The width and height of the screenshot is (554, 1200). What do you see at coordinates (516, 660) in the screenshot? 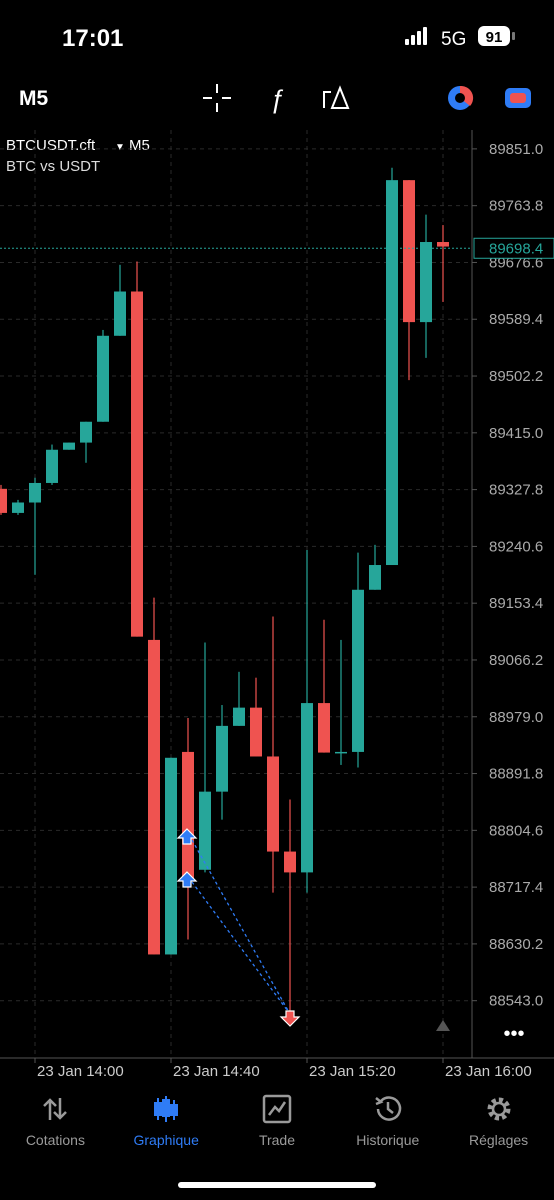
I see `y-tick-label: 89066.2` at bounding box center [516, 660].